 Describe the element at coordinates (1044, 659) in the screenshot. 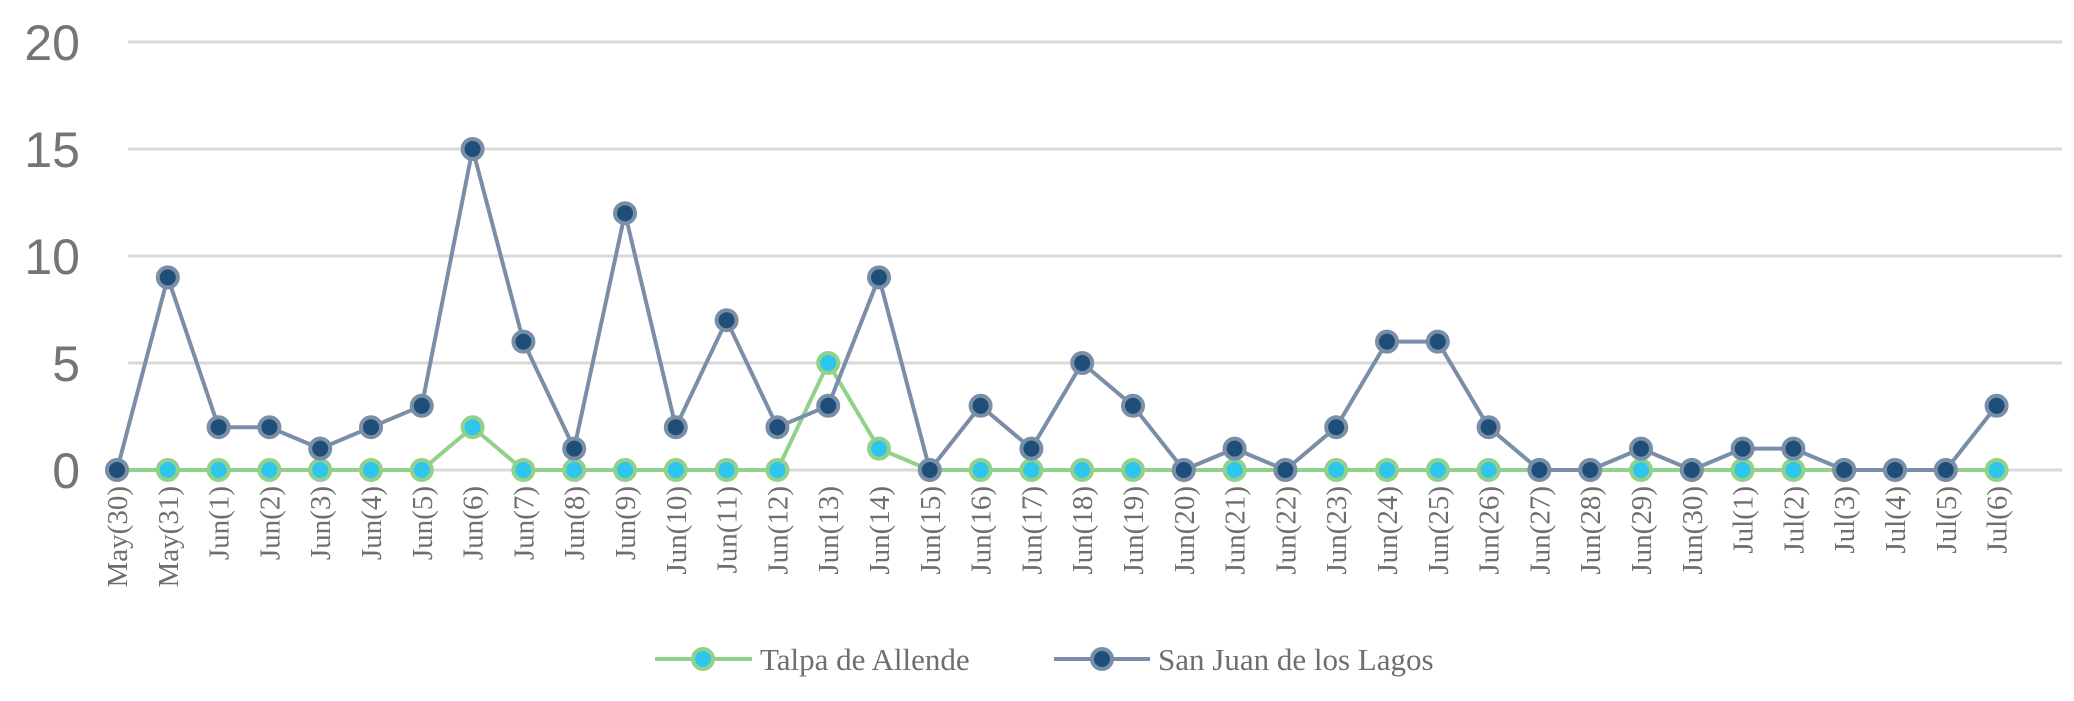

I see `legend: Talpa de Allende San Juan de los Lagos` at that location.